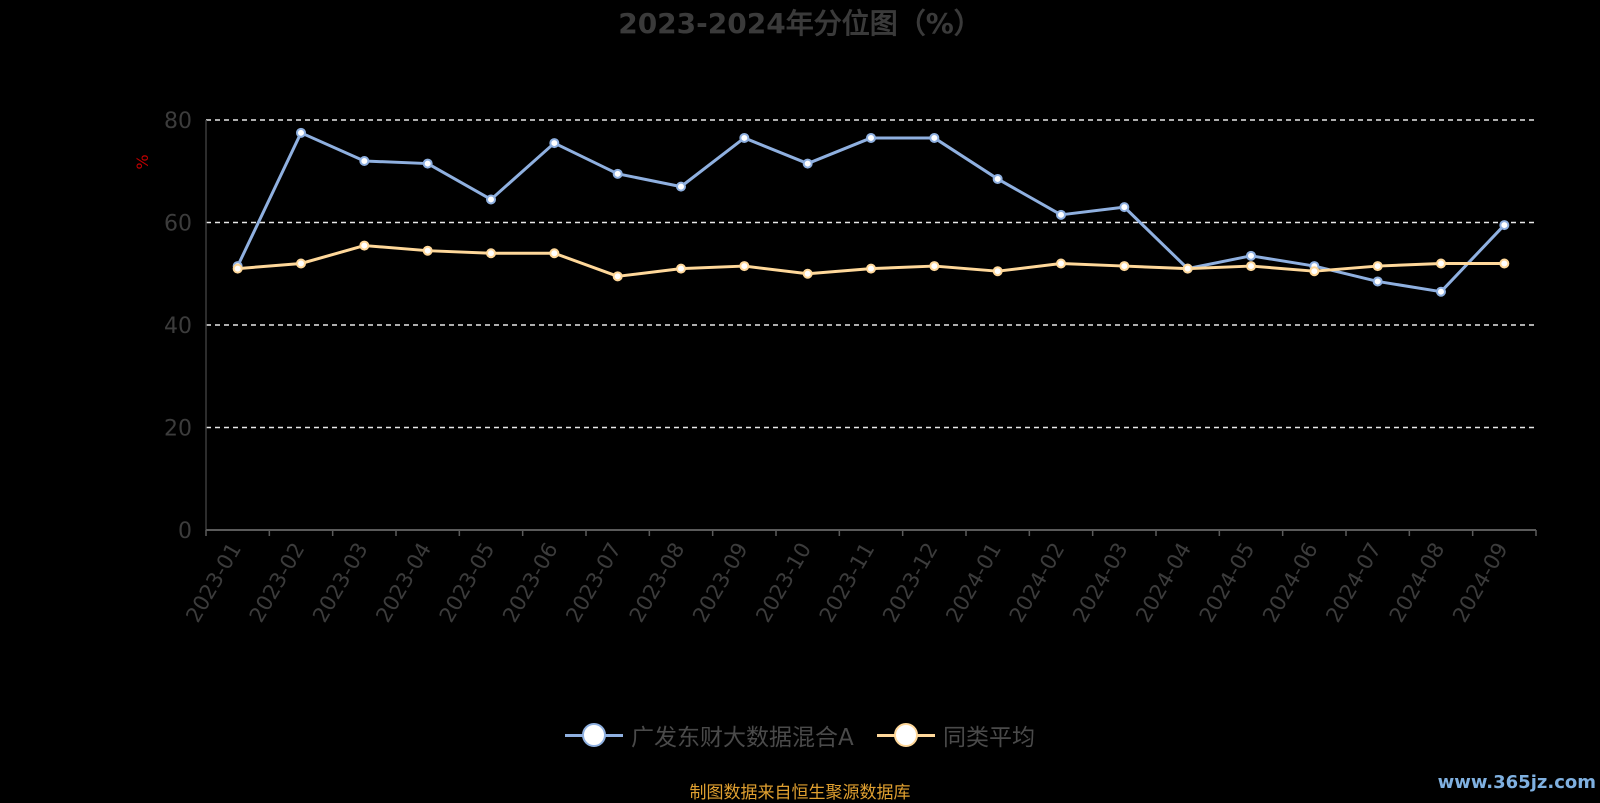 The image size is (1600, 803). I want to click on x-tick-label-12: 2024-01, so click(973, 583).